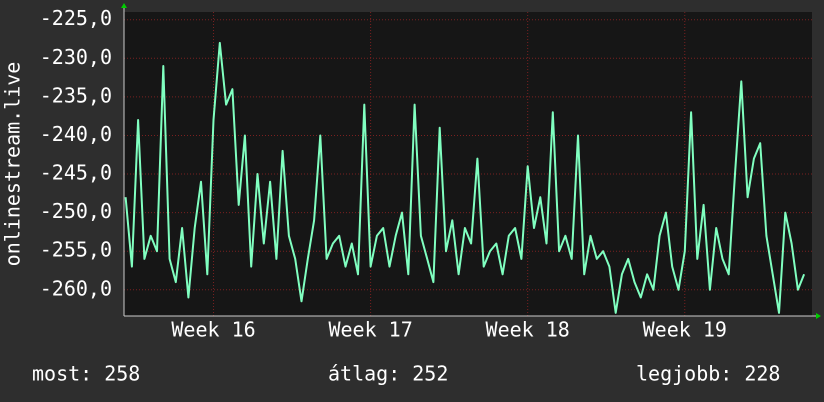 The image size is (824, 402). I want to click on x-tick-label: Week 18, so click(528, 330).